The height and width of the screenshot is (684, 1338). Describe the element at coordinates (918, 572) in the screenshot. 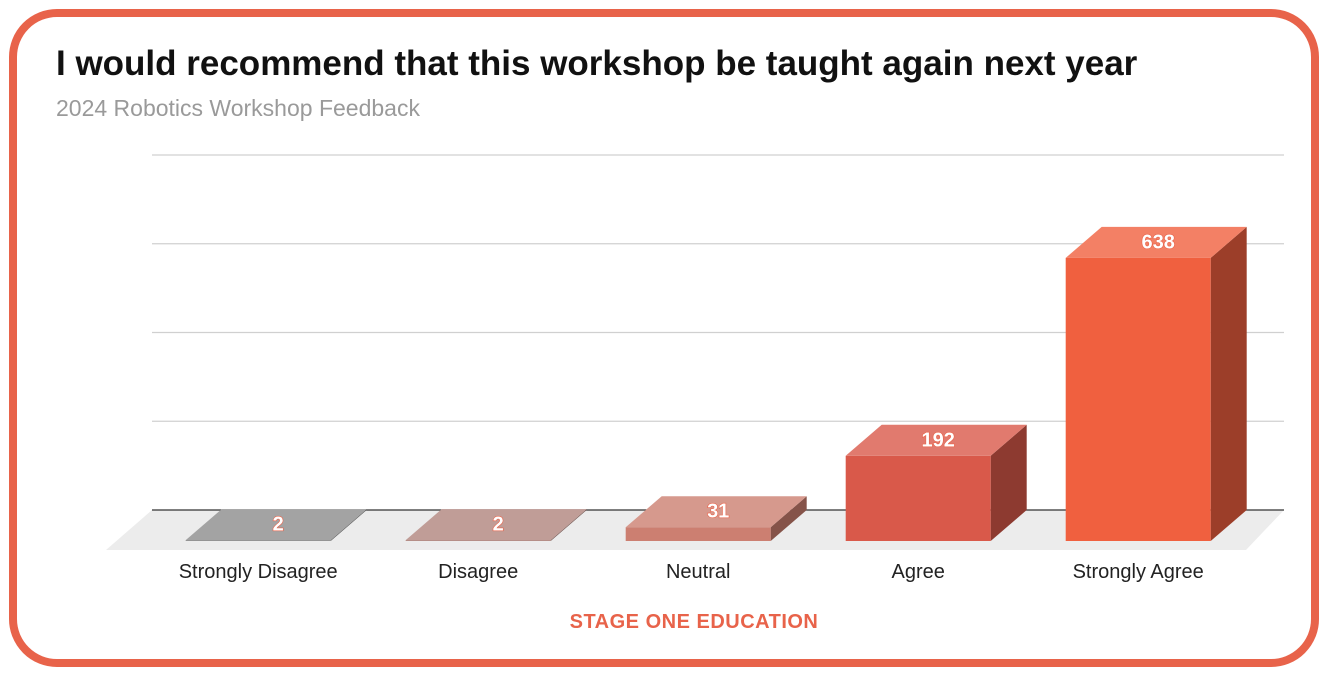

I see `category-label: Agree` at that location.